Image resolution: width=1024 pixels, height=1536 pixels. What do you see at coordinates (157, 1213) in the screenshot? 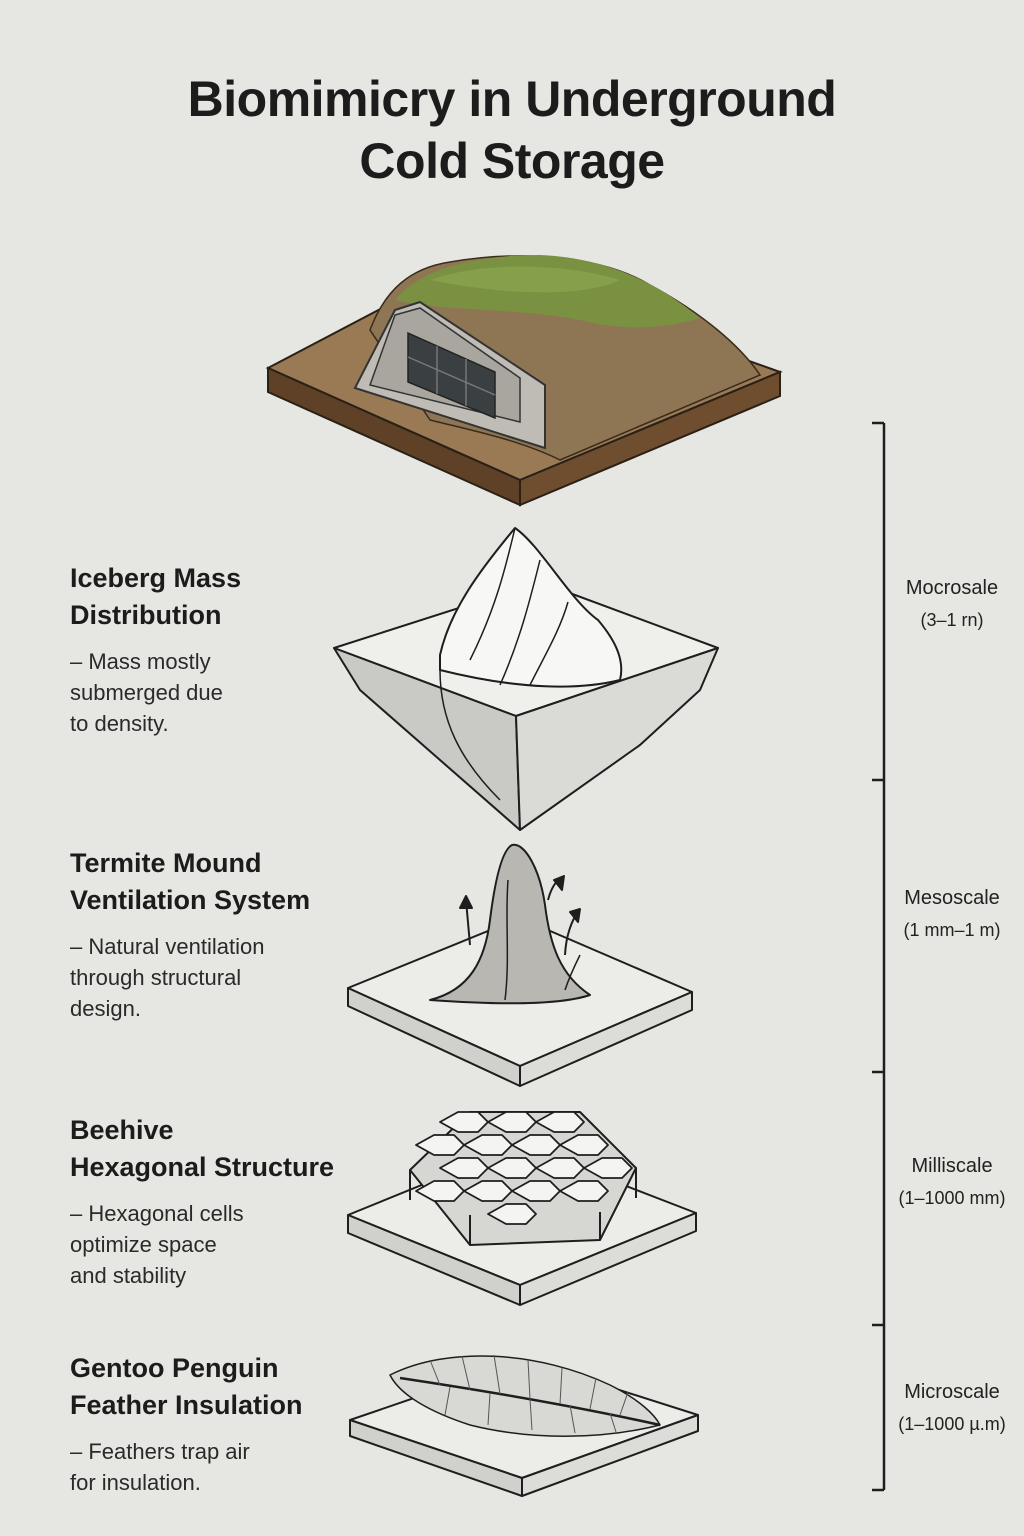
I see `desc-line: – Hexagonal cells` at bounding box center [157, 1213].